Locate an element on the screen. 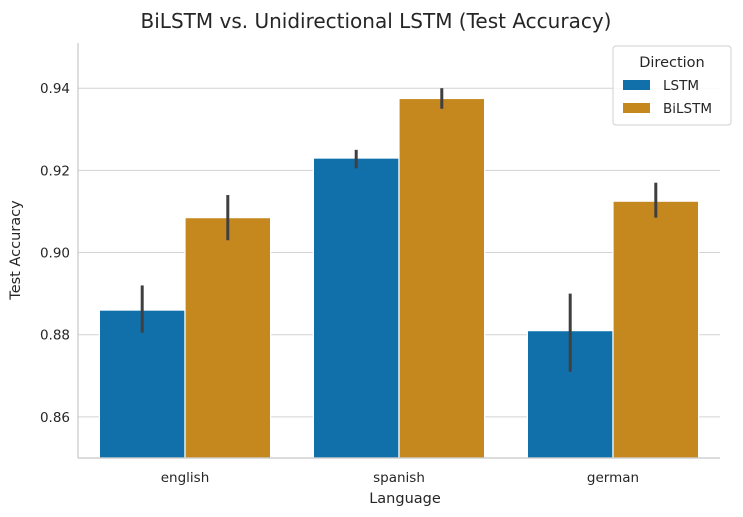  y-tick-label: 0.92 is located at coordinates (55, 171).